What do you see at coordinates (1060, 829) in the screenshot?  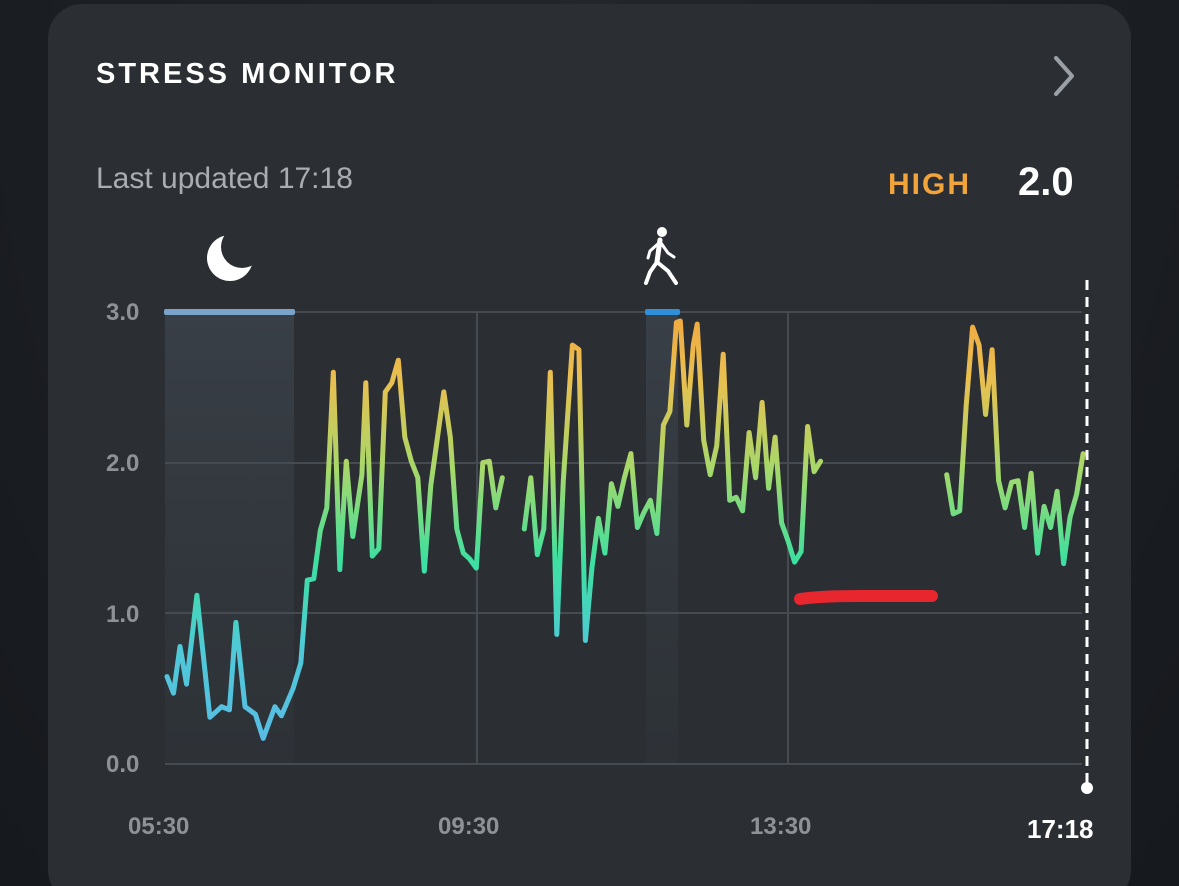 I see `x-tick-label-current: 17:18` at bounding box center [1060, 829].